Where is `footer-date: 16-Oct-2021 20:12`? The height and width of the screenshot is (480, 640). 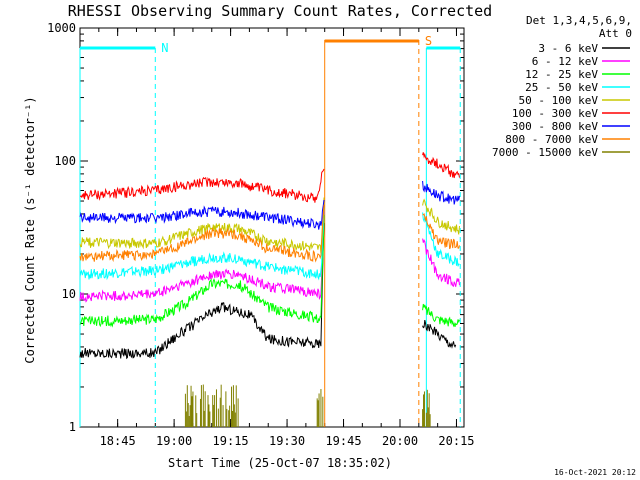 footer-date: 16-Oct-2021 20:12 is located at coordinates (595, 472).